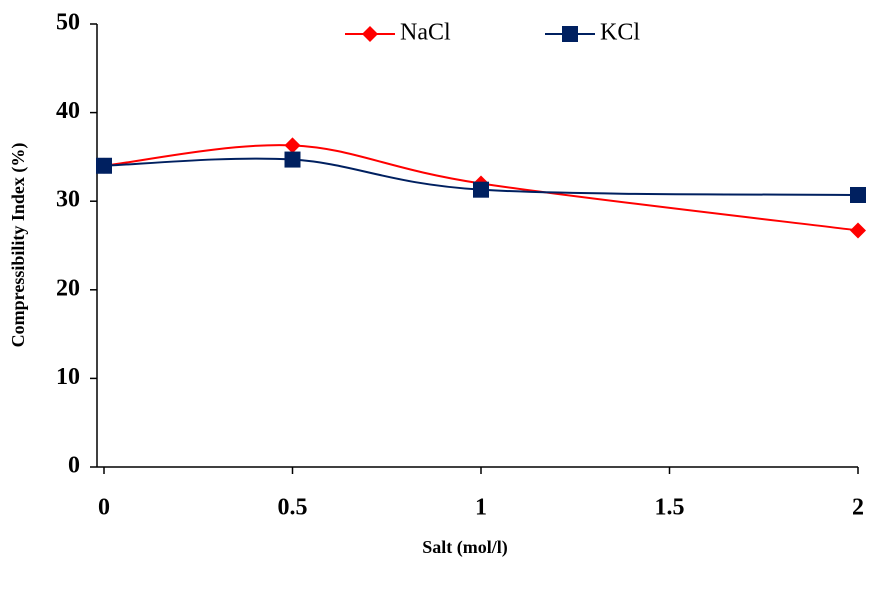 The height and width of the screenshot is (589, 871). I want to click on y-tick-label: 50, so click(68, 23).